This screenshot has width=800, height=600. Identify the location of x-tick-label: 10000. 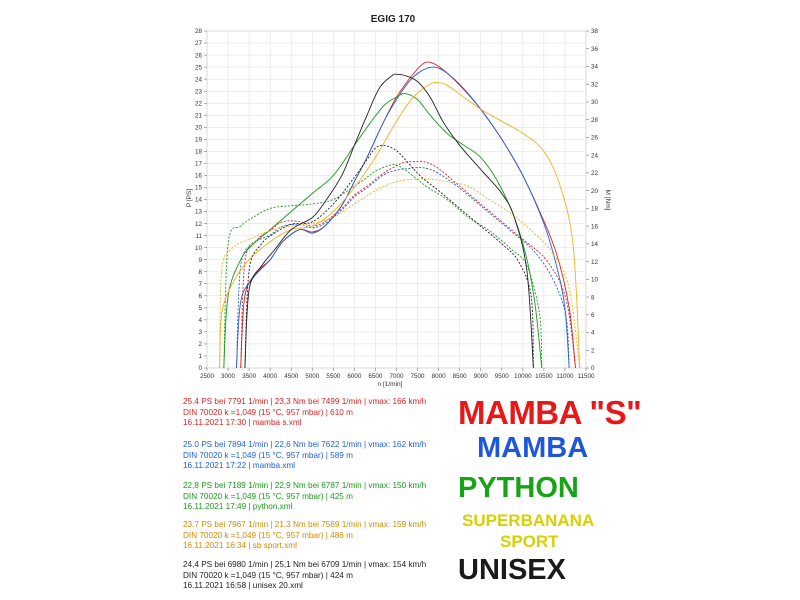
(523, 376).